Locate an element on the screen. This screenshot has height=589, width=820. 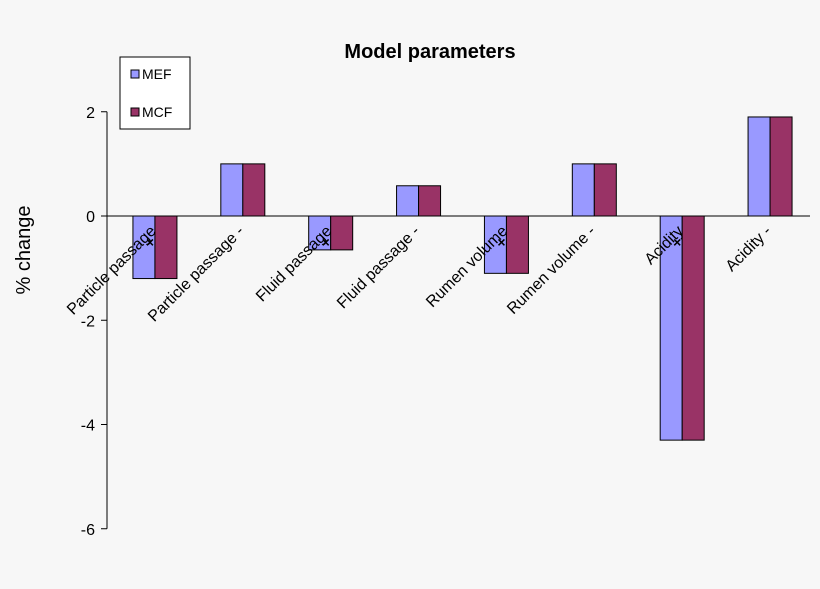
y-axis-label: % change is located at coordinates (24, 250).